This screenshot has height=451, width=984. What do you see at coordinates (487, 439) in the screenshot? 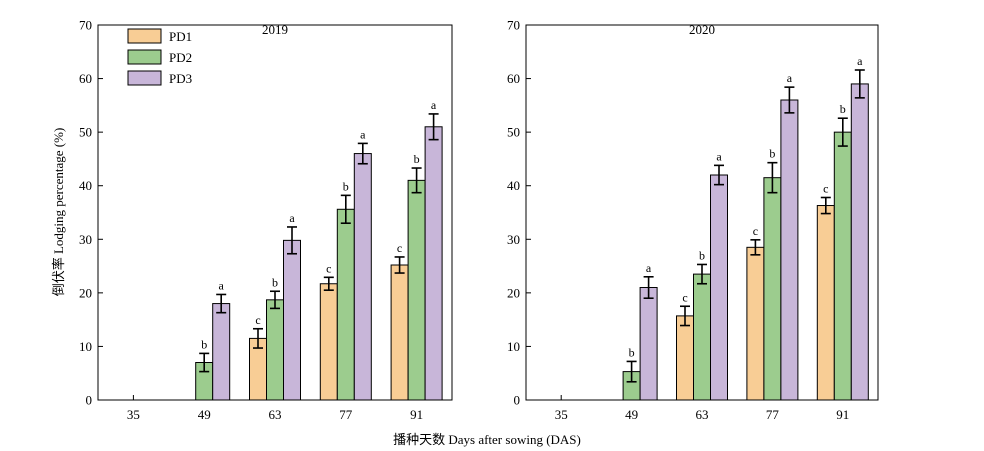
I see `x-axis-title: 播种天数 Days after sowing (DAS)` at bounding box center [487, 439].